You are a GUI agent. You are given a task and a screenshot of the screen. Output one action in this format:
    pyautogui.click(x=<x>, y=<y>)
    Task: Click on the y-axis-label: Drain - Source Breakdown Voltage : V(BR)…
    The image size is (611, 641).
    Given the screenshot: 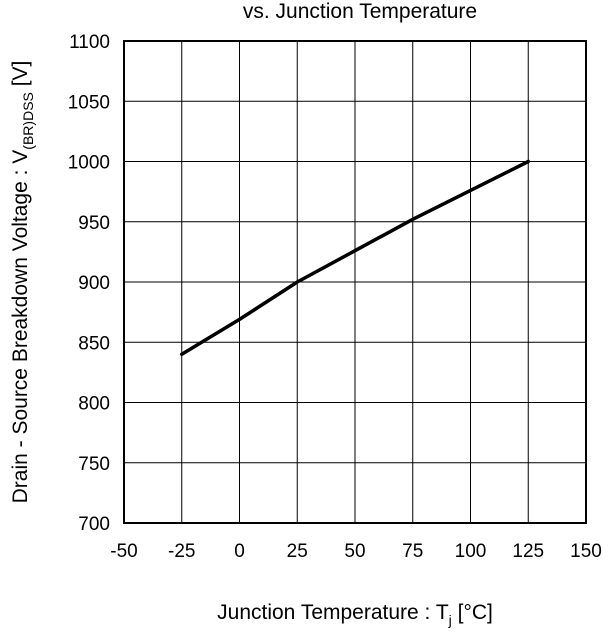 What is the action you would take?
    pyautogui.click(x=22, y=282)
    